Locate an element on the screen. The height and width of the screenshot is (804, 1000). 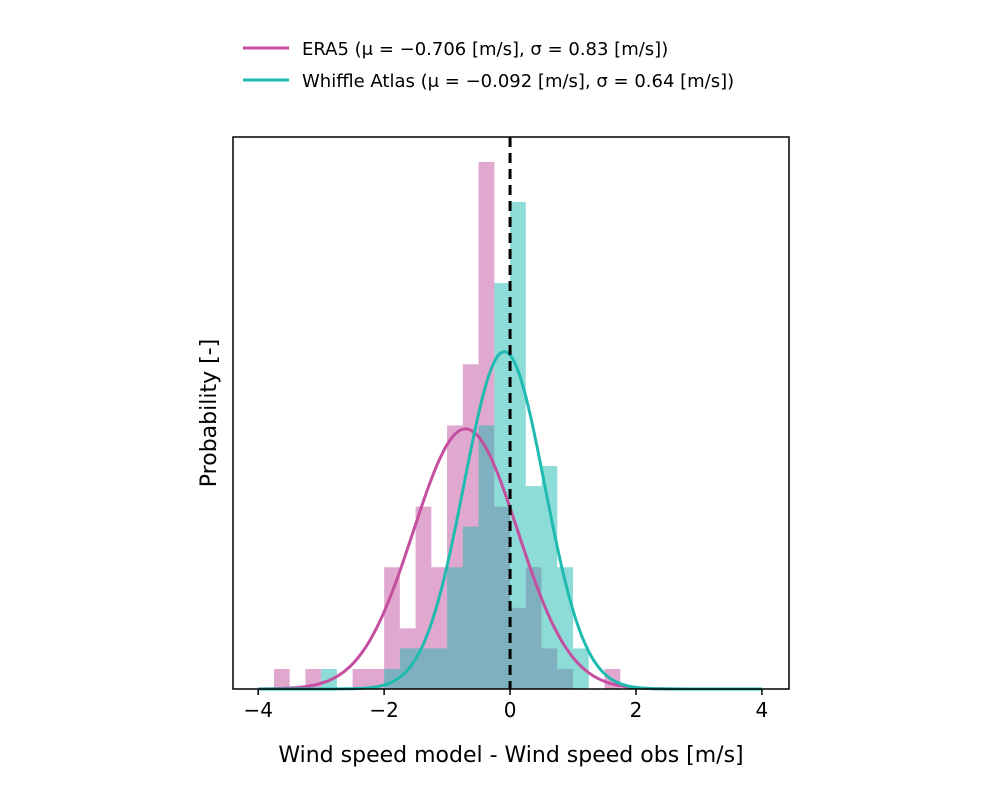
x-tick-label: 0 is located at coordinates (510, 710).